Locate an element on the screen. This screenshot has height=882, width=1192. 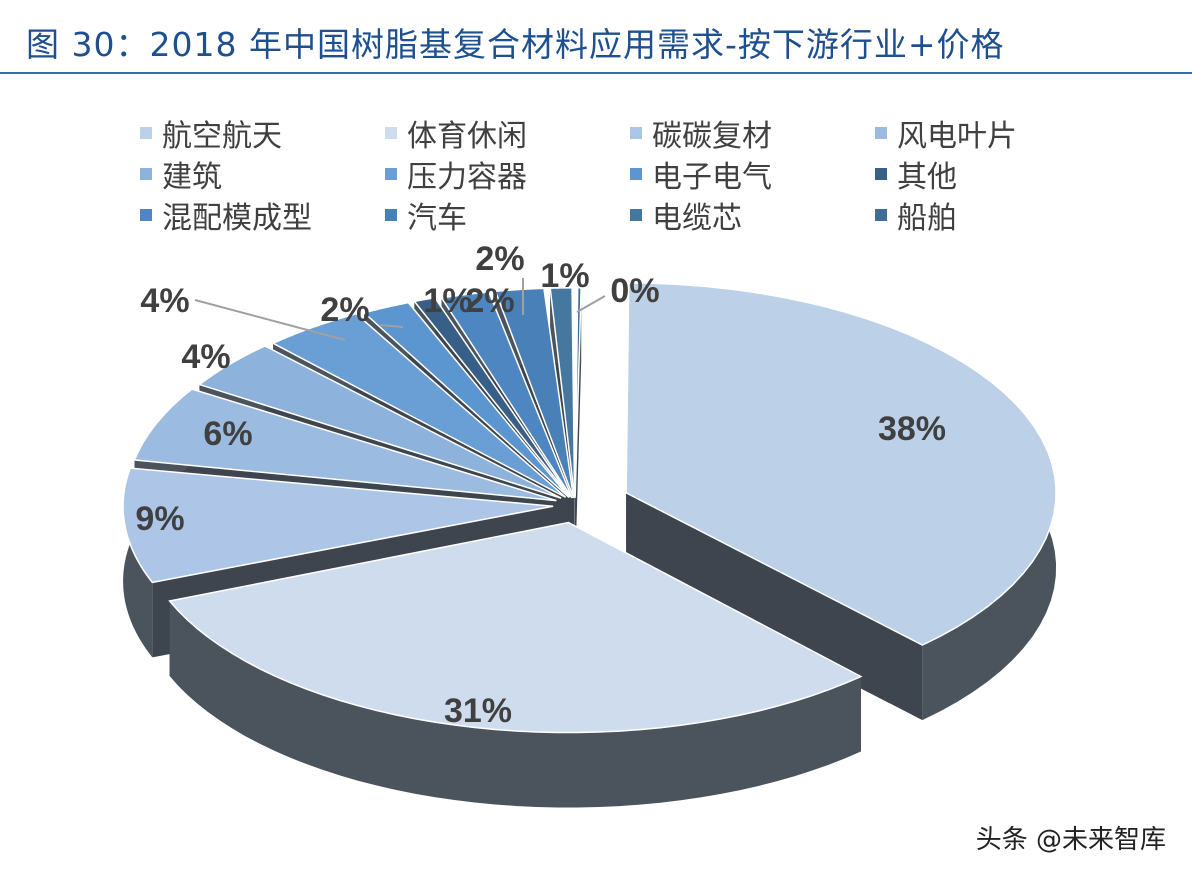
legend-item: 混配模成型 is located at coordinates (262, 216).